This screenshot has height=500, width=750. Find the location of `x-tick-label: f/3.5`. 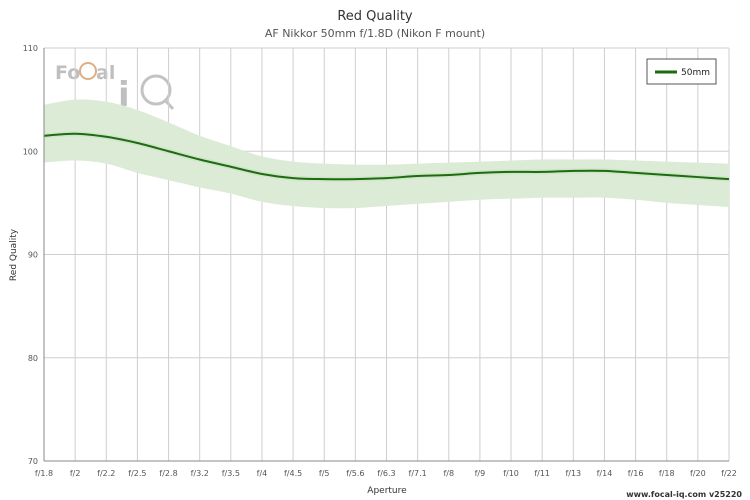

x-tick-label: f/3.5 is located at coordinates (231, 473).